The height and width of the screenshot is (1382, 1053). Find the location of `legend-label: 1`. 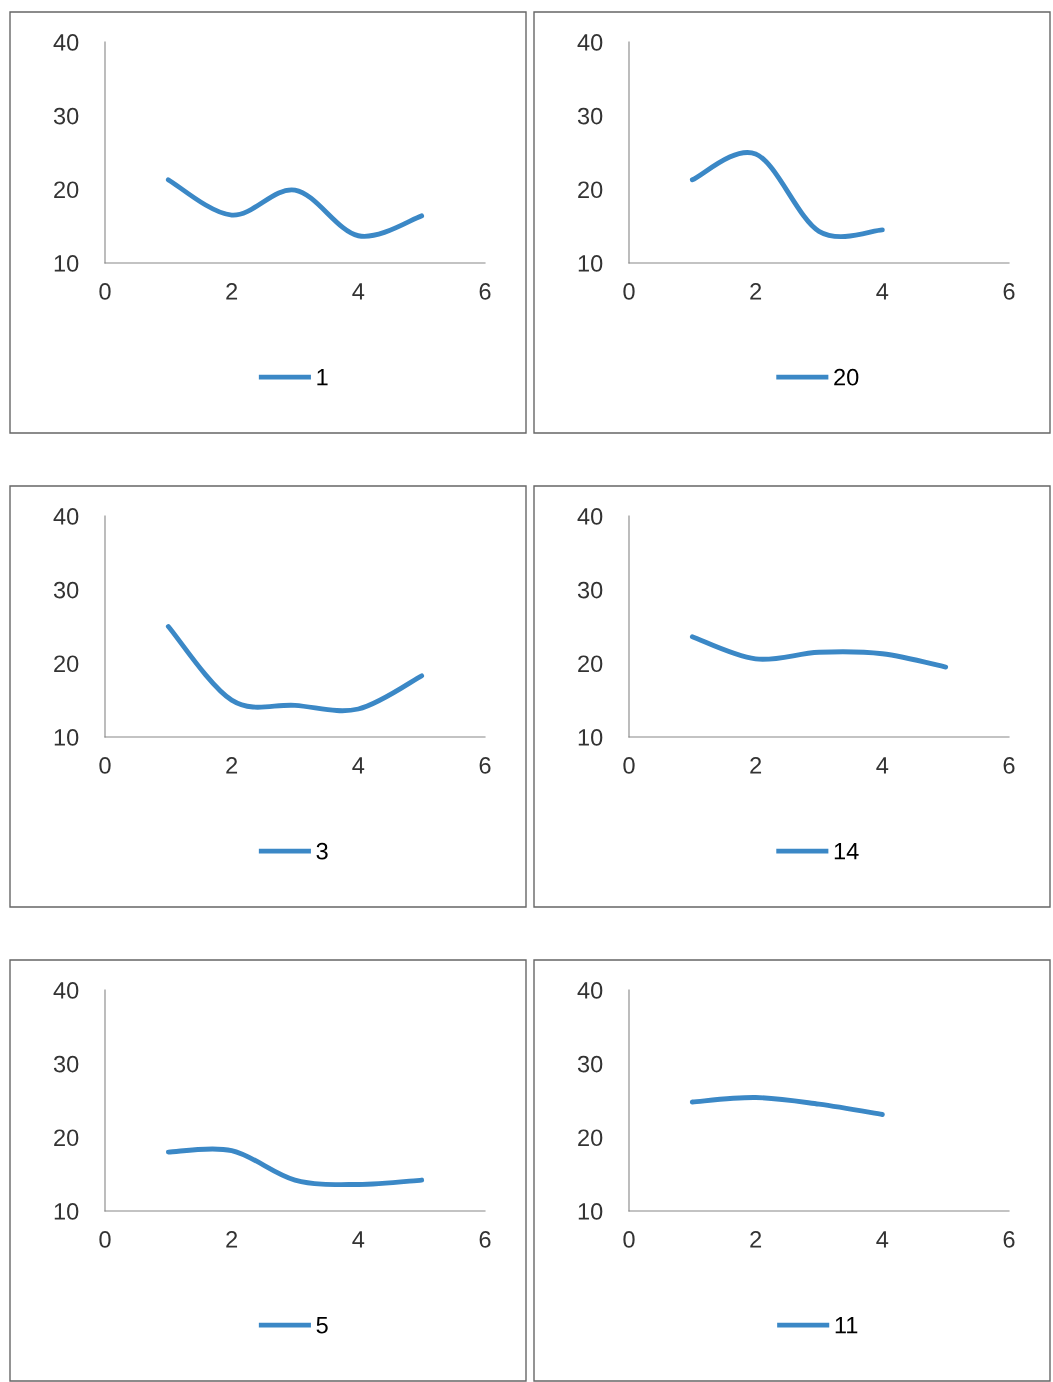

legend-label: 1 is located at coordinates (322, 377).